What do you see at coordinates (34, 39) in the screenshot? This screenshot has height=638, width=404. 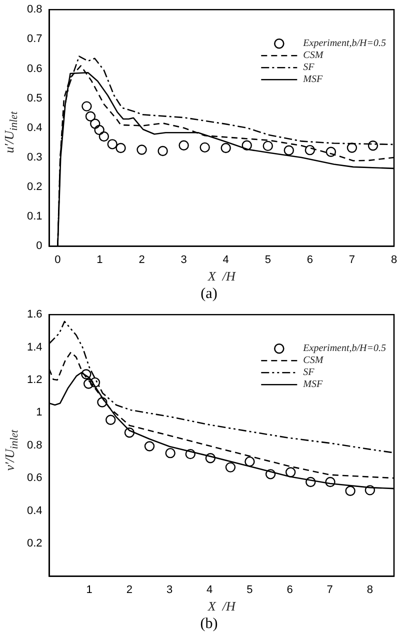 I see `y-tick-label: 0.7` at bounding box center [34, 39].